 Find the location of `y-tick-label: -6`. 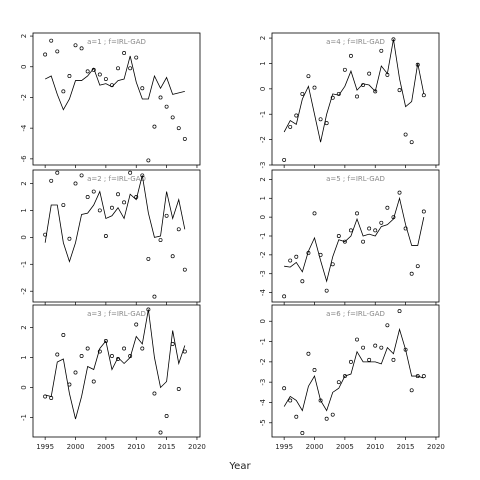

y-tick-label: -6 is located at coordinates (24, 159).